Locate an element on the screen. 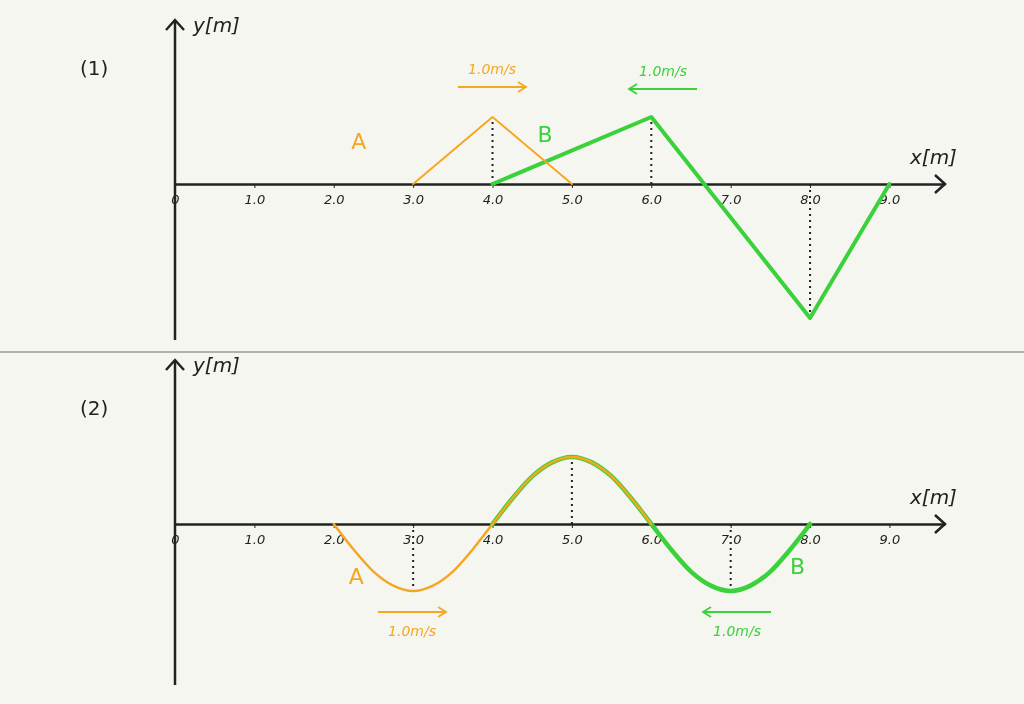  chart-title: (1) is located at coordinates (94, 68).